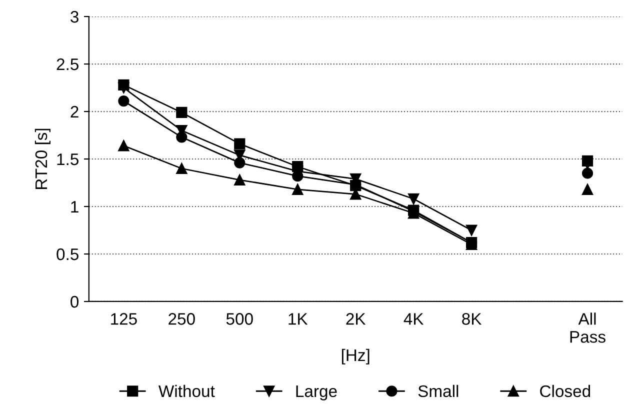 The width and height of the screenshot is (635, 413). I want to click on x-tick-label: 250, so click(181, 319).